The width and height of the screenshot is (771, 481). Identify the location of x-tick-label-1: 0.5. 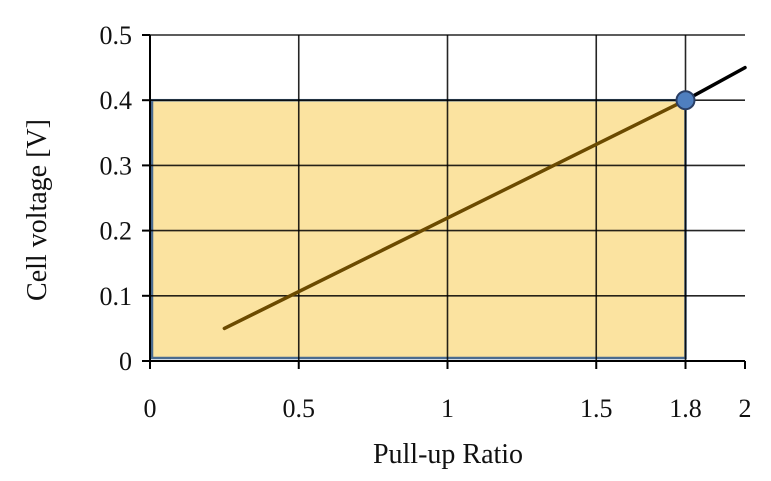
(299, 408).